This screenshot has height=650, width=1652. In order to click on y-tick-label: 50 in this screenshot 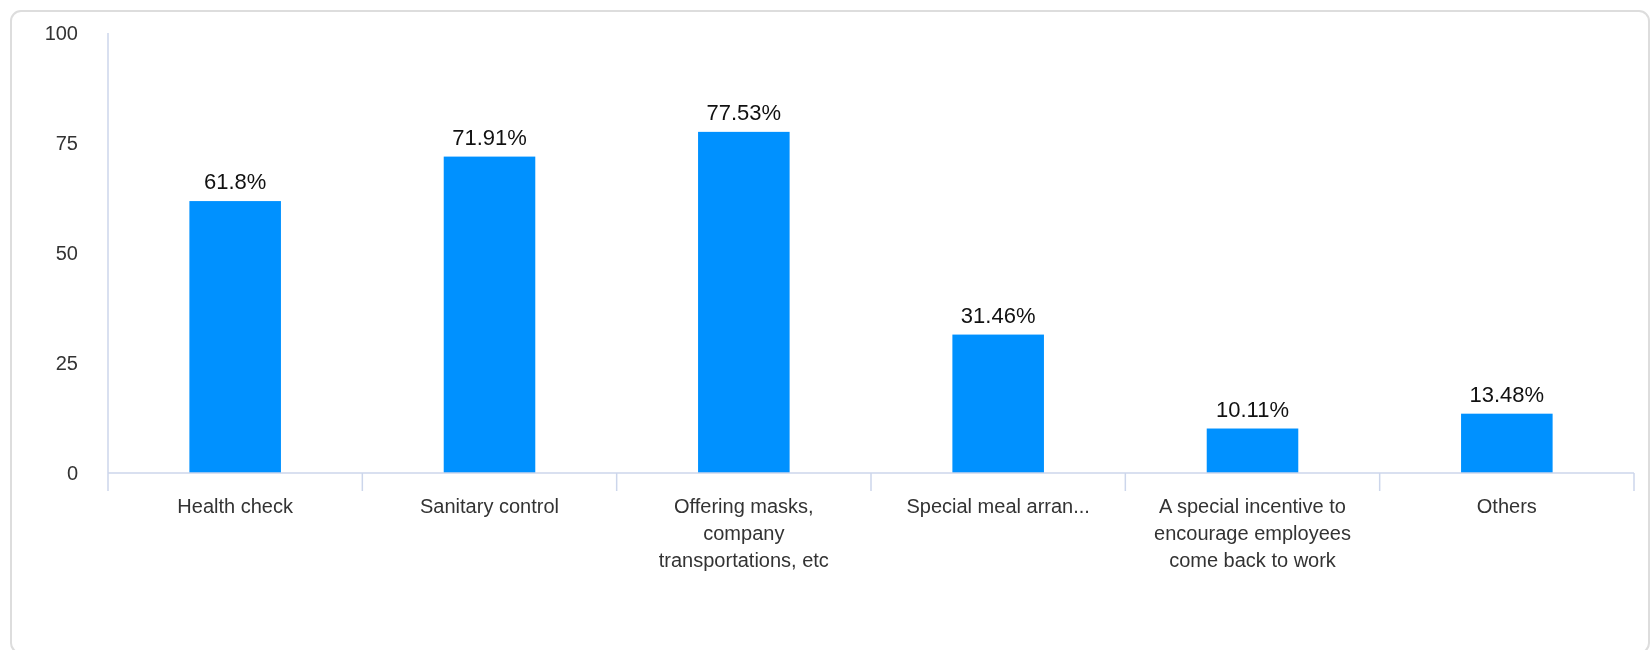, I will do `click(66, 253)`.